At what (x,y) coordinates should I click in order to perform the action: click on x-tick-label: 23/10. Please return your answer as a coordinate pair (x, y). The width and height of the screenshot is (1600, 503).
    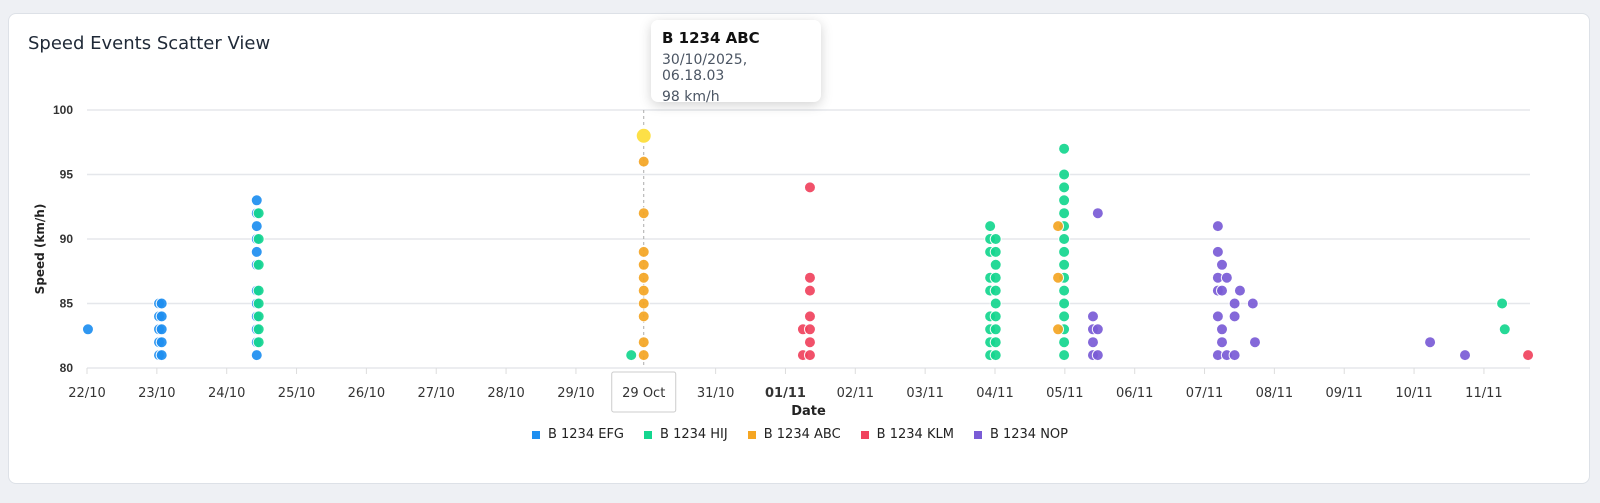
    Looking at the image, I should click on (156, 393).